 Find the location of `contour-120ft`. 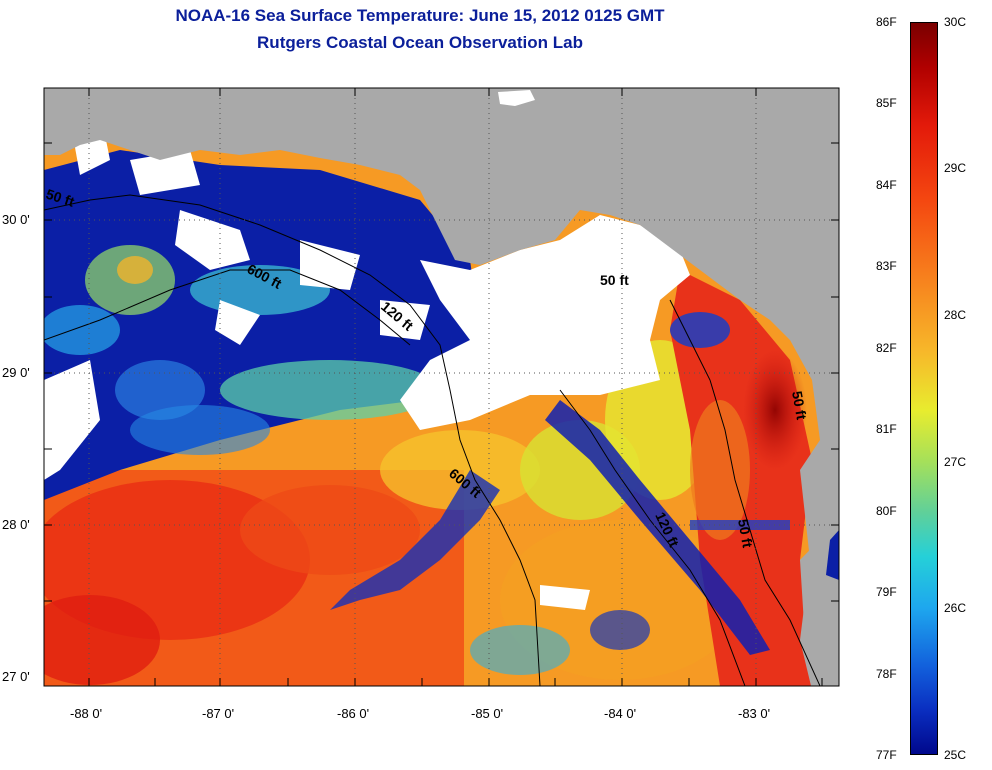

contour-120ft is located at coordinates (652, 537).